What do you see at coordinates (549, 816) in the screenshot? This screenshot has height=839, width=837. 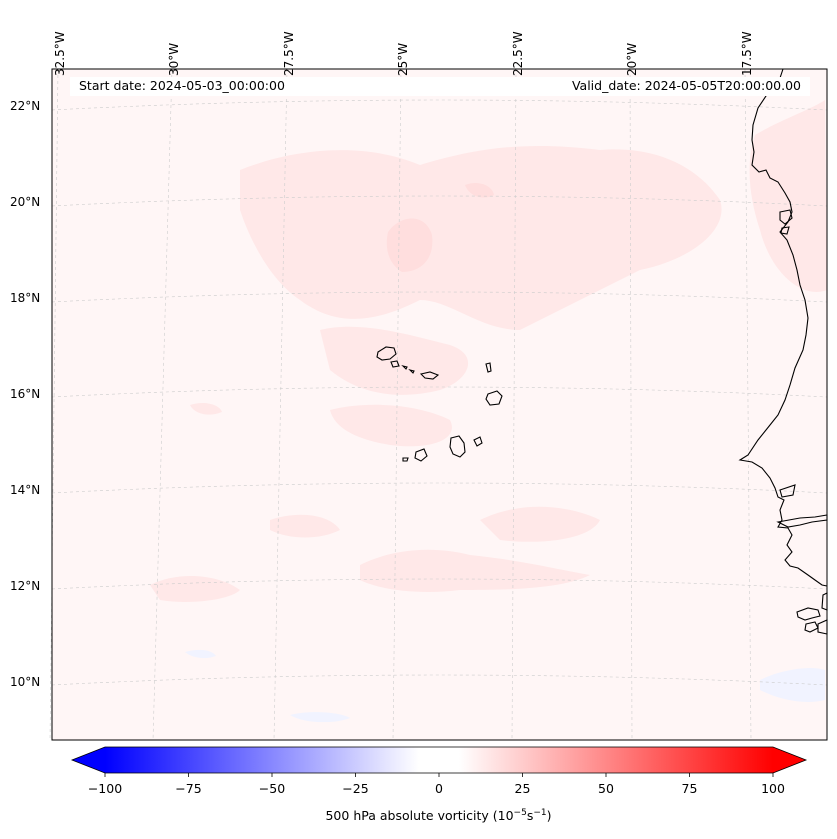 I see `colorbar-label-suffix: )` at bounding box center [549, 816].